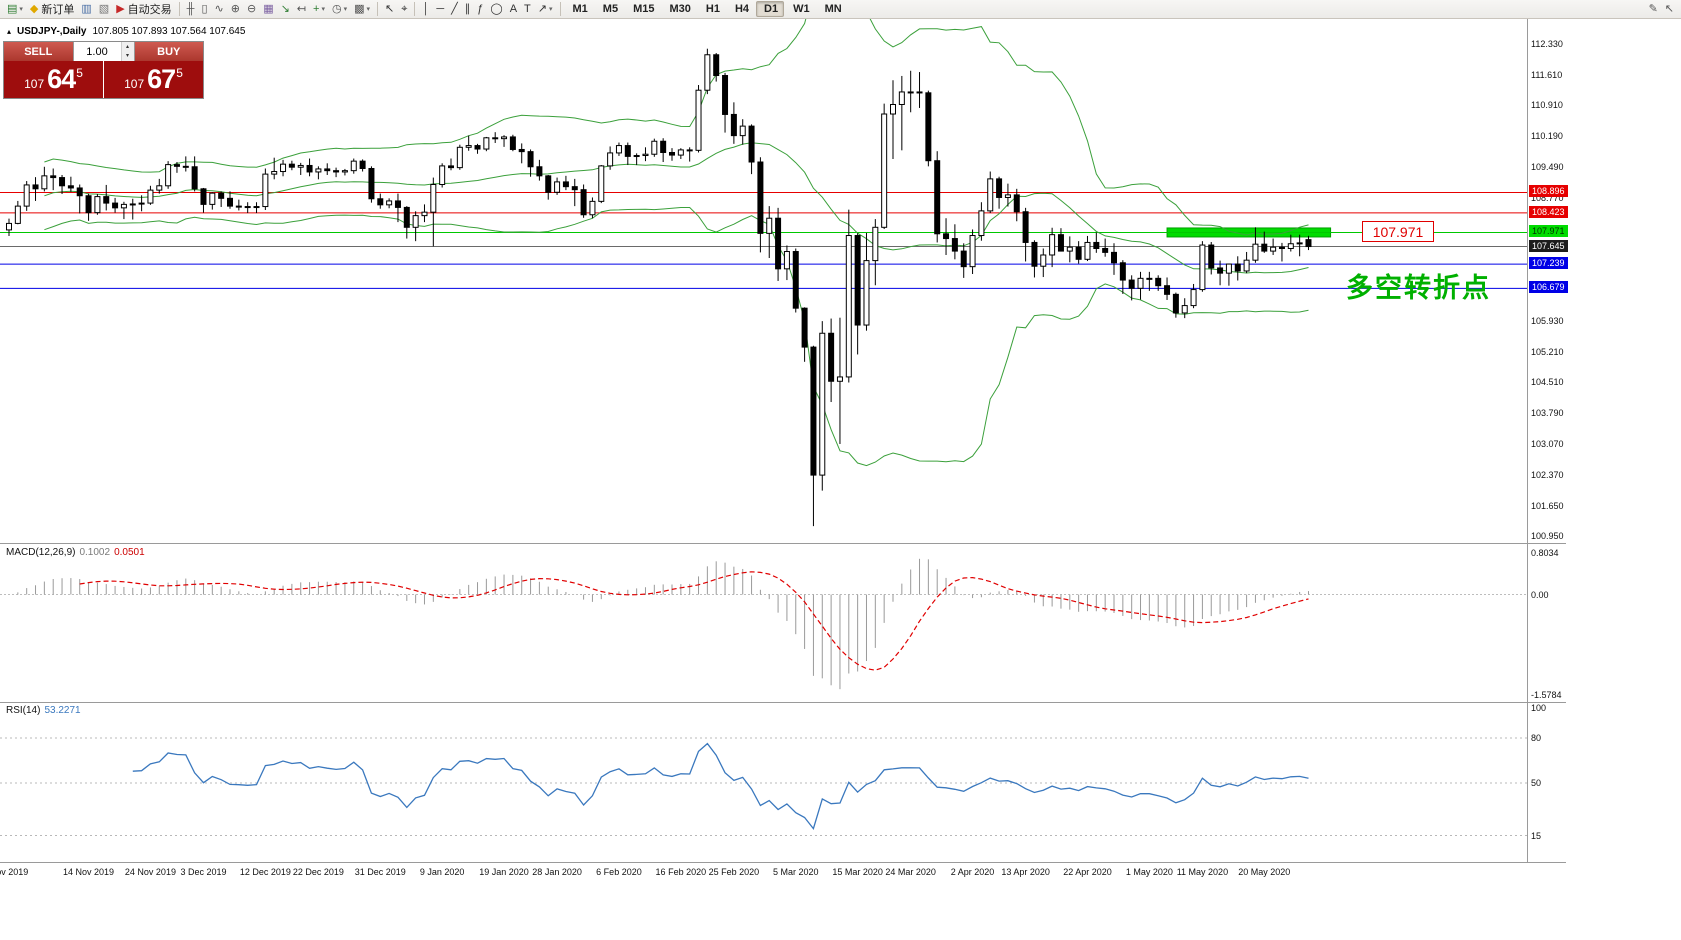 The height and width of the screenshot is (940, 1681). Describe the element at coordinates (58, 10) in the screenshot. I see `new-order-button-label: 新订单` at that location.